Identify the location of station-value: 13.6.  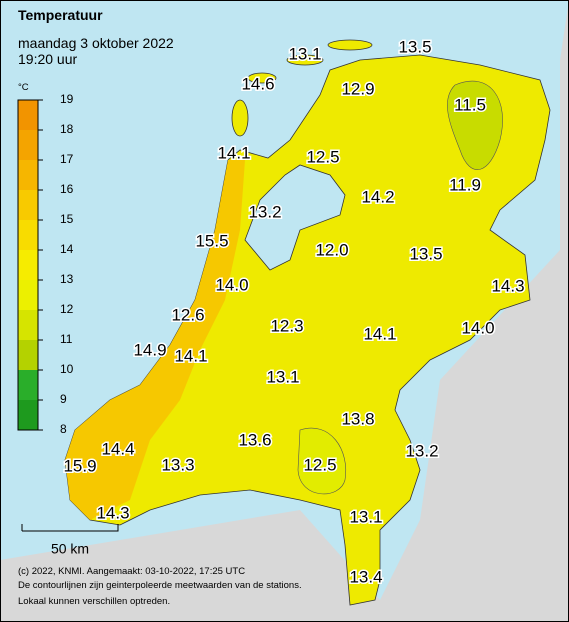
(254, 439).